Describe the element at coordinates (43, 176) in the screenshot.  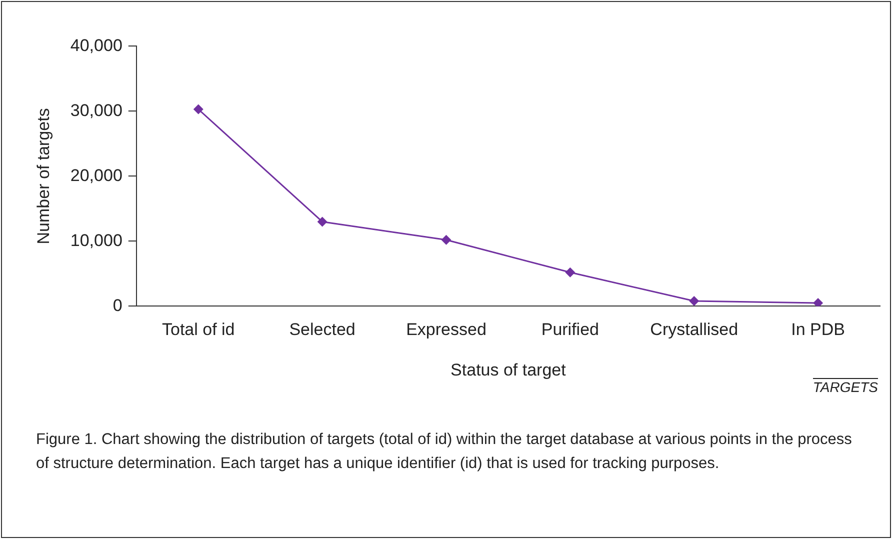
I see `y-axis-title: Number of targets` at that location.